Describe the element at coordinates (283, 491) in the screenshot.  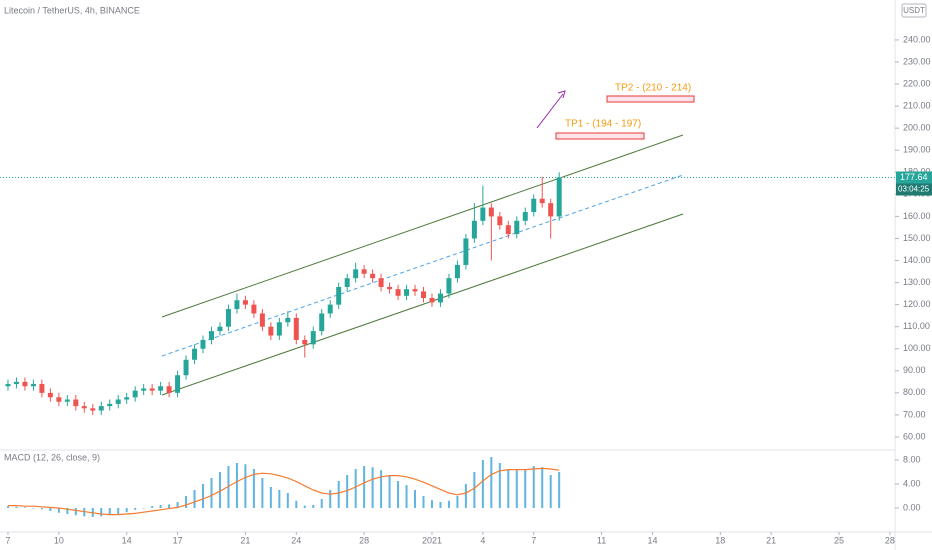
I see `signal-line` at that location.